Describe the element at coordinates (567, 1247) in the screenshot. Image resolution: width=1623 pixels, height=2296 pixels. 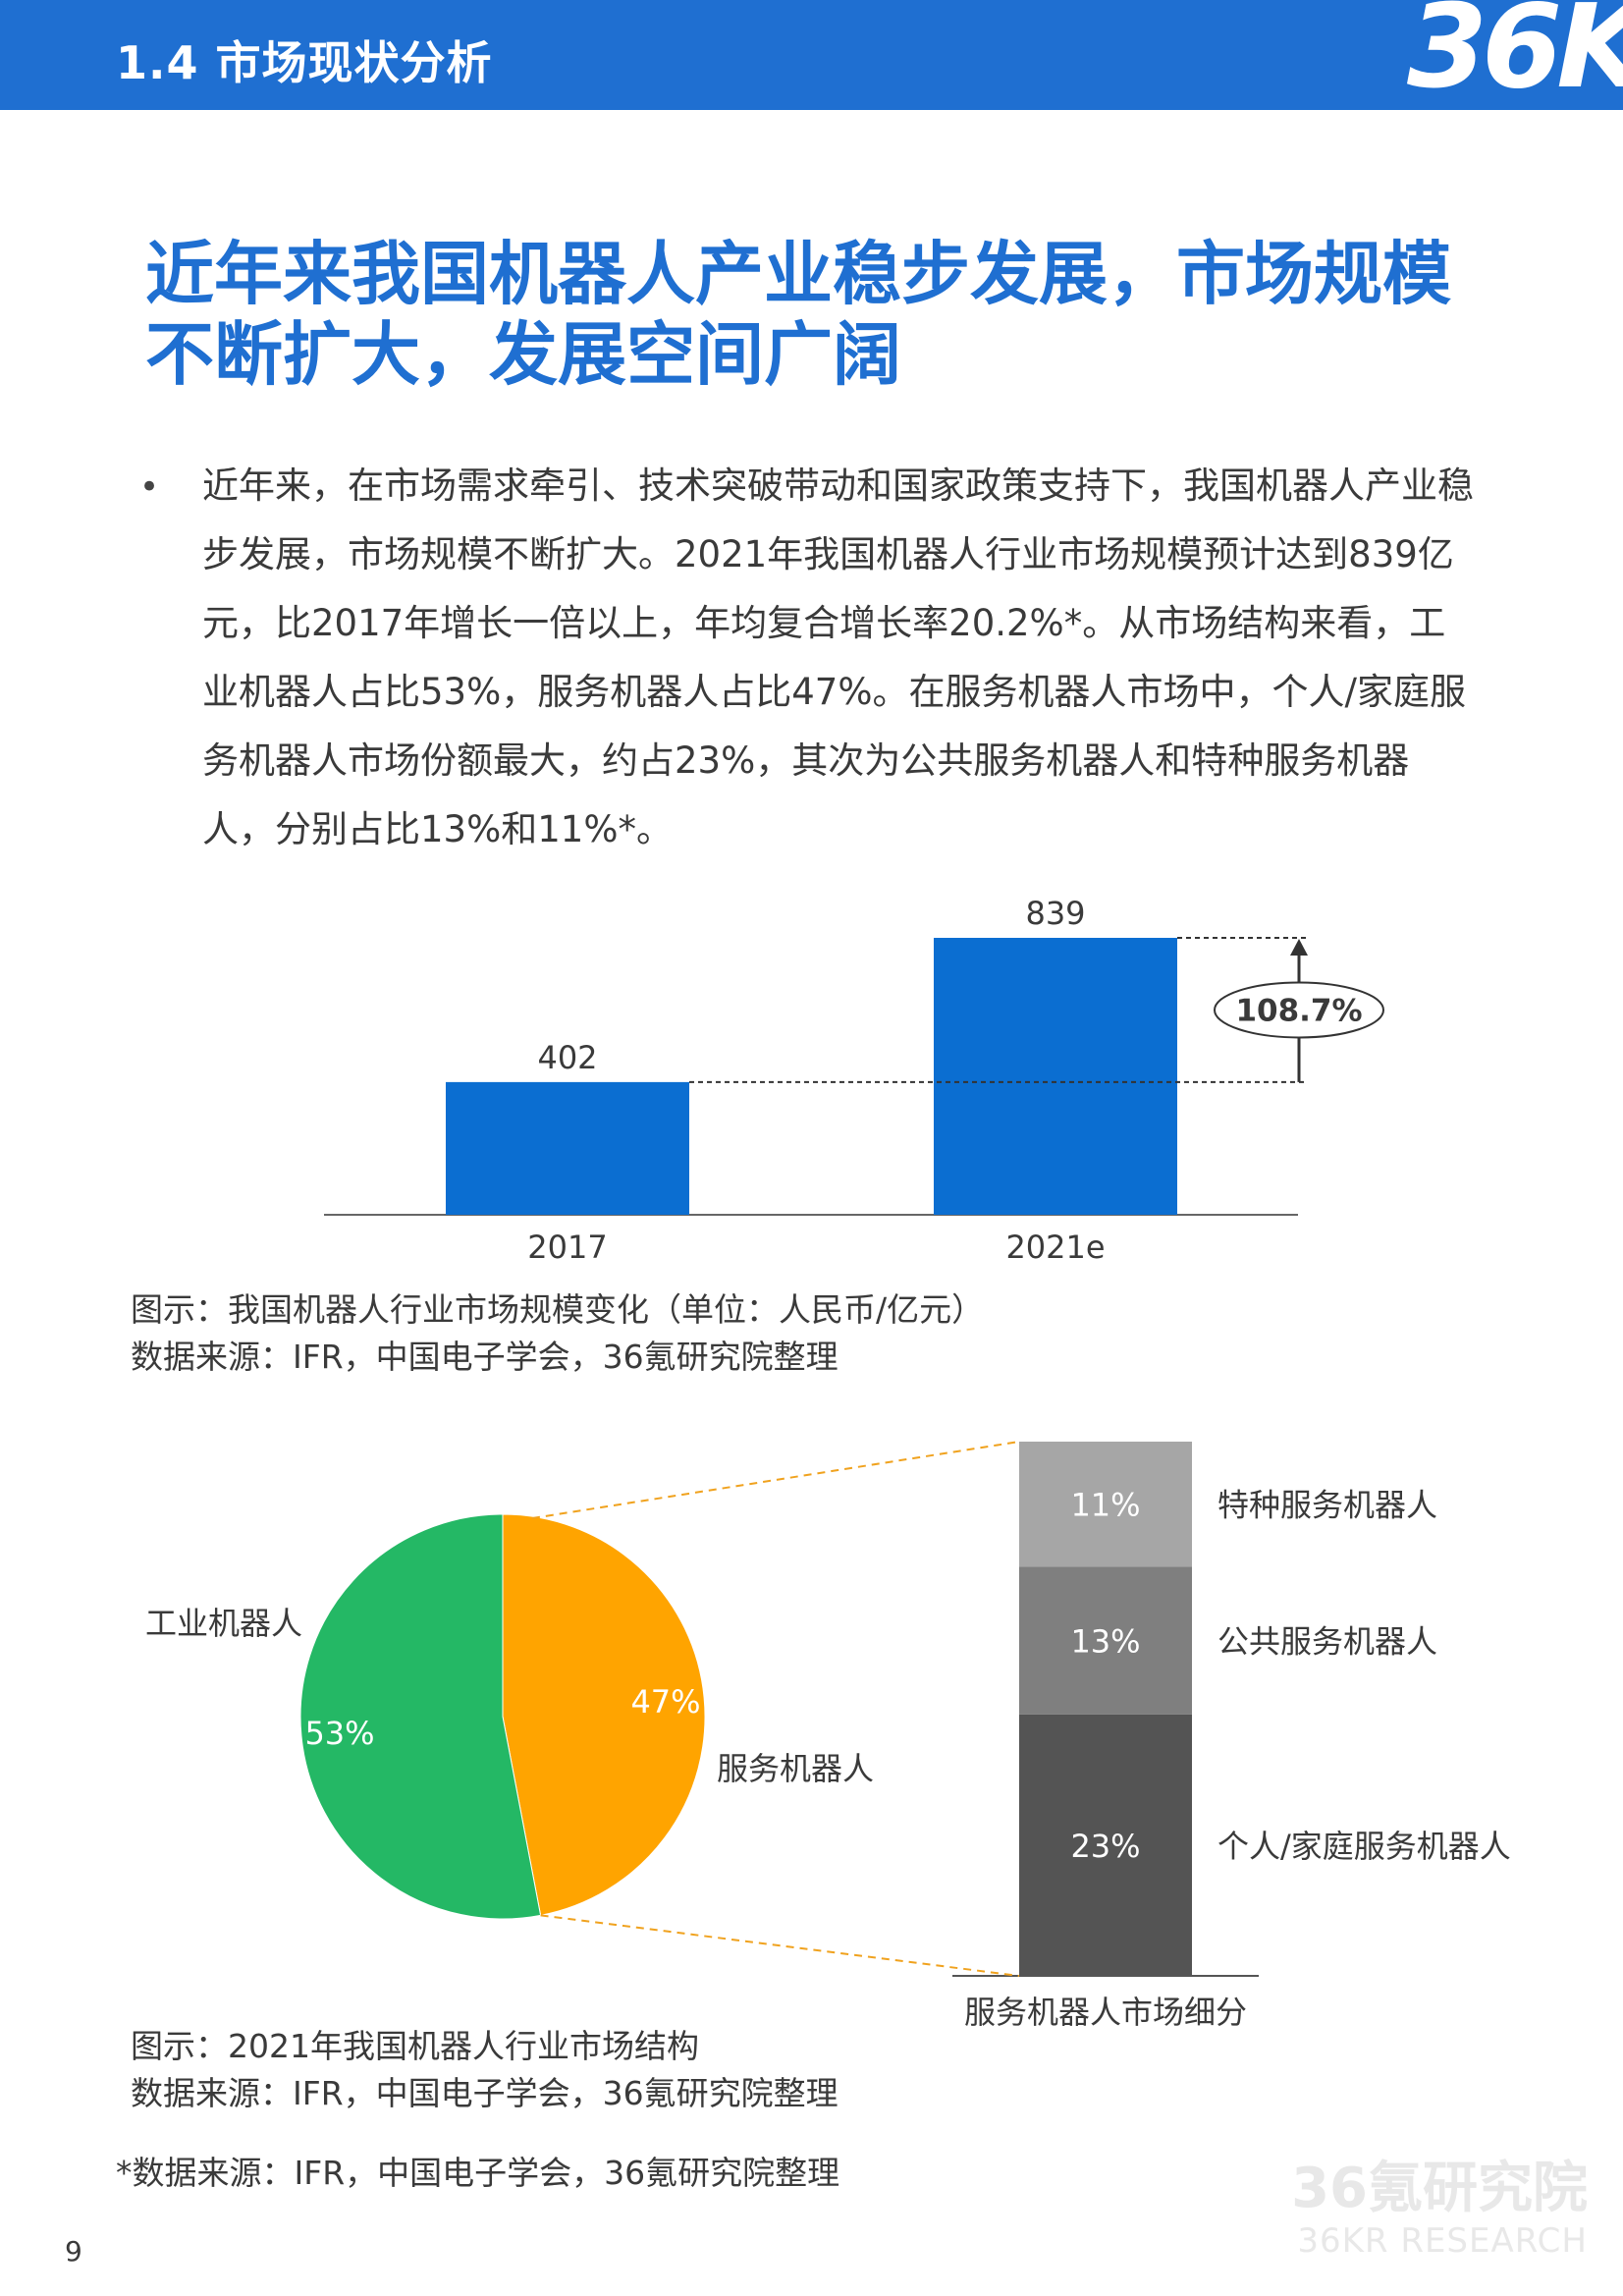
I see `x-tick-label: 2017` at that location.